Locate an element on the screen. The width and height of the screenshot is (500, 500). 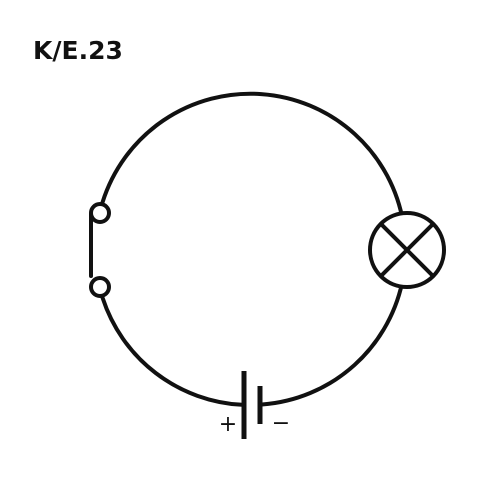
wire-left-arc is located at coordinates (172, 351).